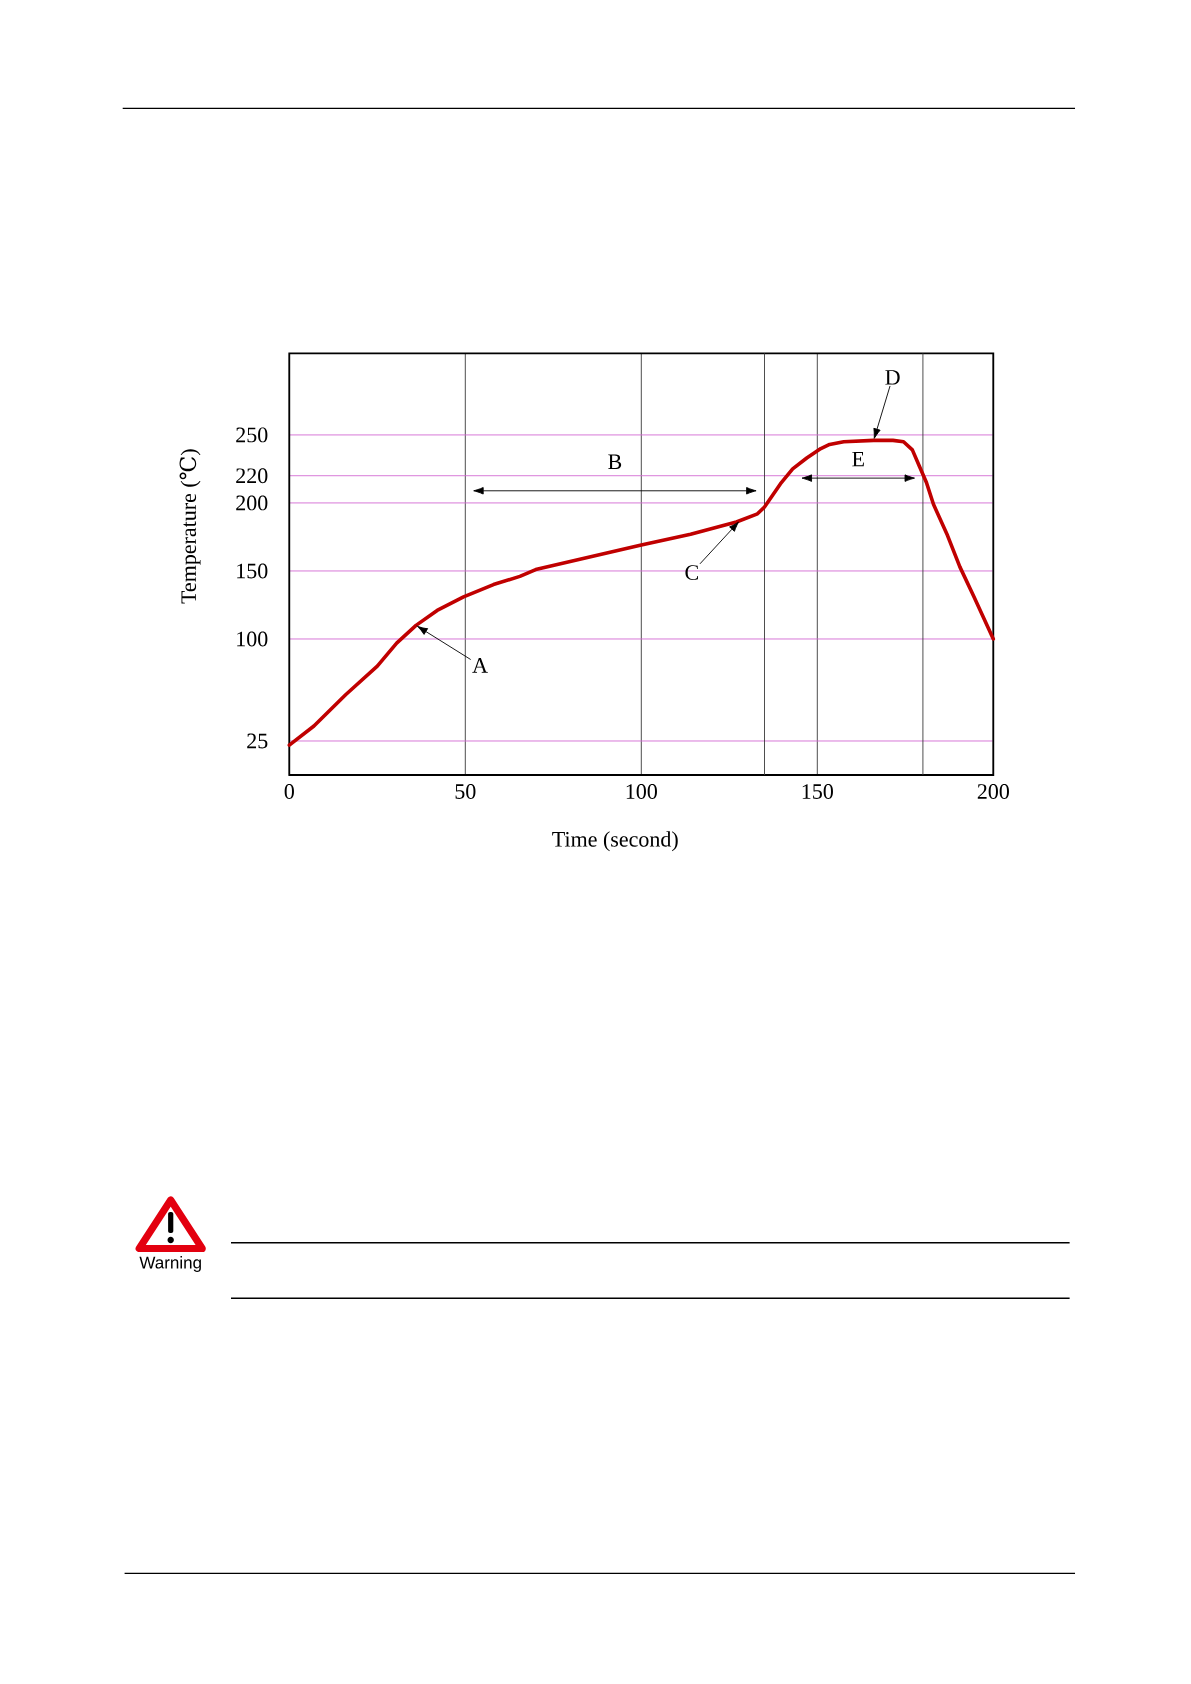 The height and width of the screenshot is (1684, 1191). What do you see at coordinates (691, 573) in the screenshot?
I see `annotation: C` at bounding box center [691, 573].